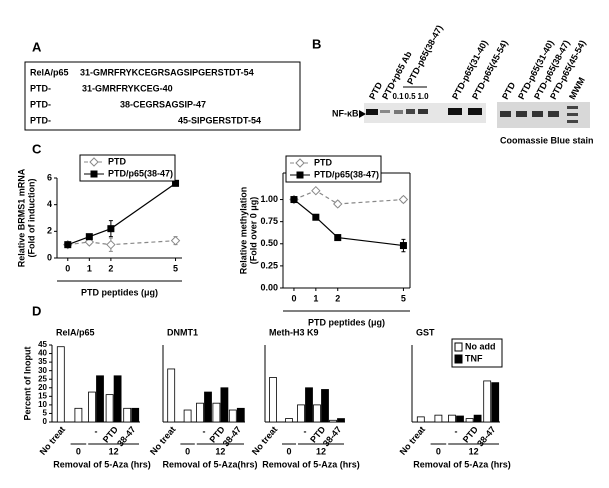 This screenshot has width=609, height=488. What do you see at coordinates (31, 218) in the screenshot?
I see `y-axis-label: (Fold of induction)` at bounding box center [31, 218].